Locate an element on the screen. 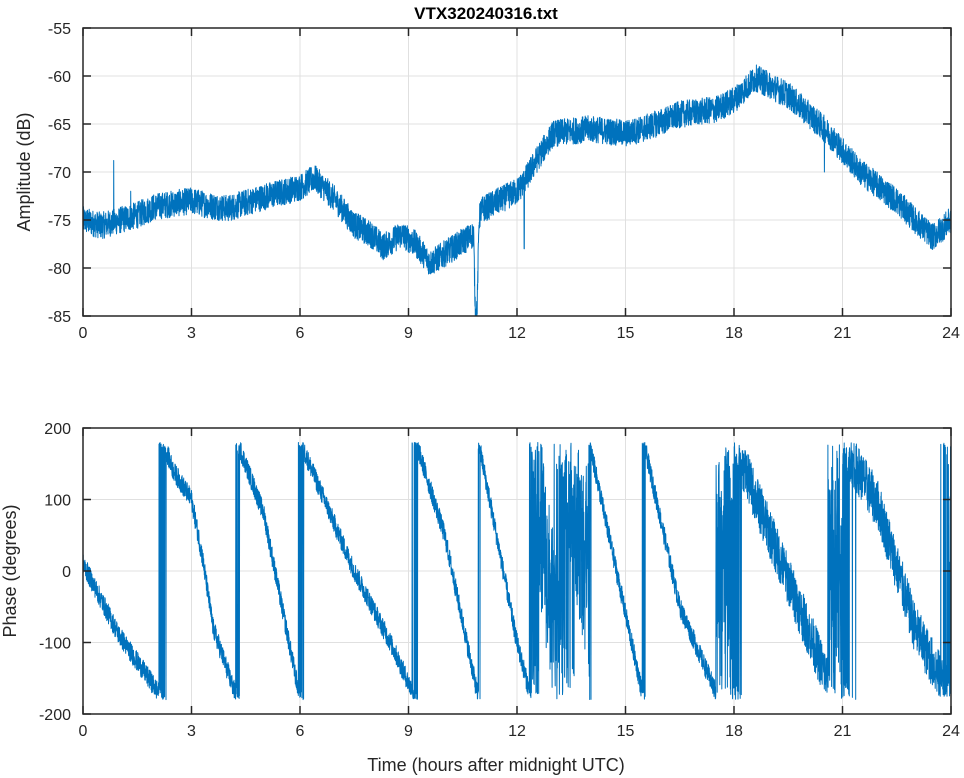  chart-title: VTX320240316.txt is located at coordinates (486, 13).